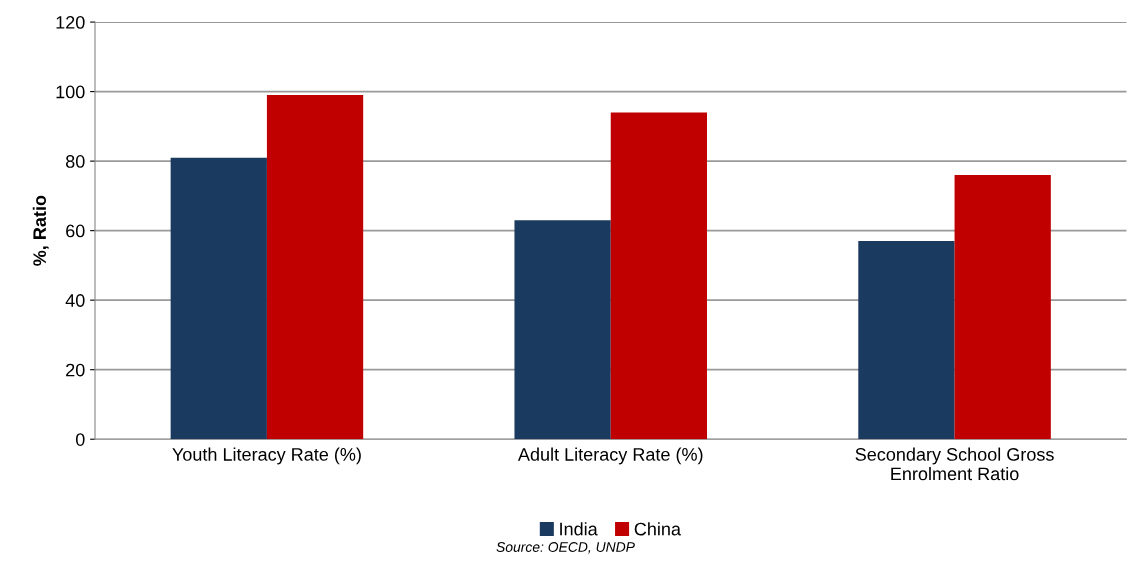 The image size is (1131, 566). What do you see at coordinates (610, 456) in the screenshot?
I see `x-tick-label: Adult Literacy Rate (%)` at bounding box center [610, 456].